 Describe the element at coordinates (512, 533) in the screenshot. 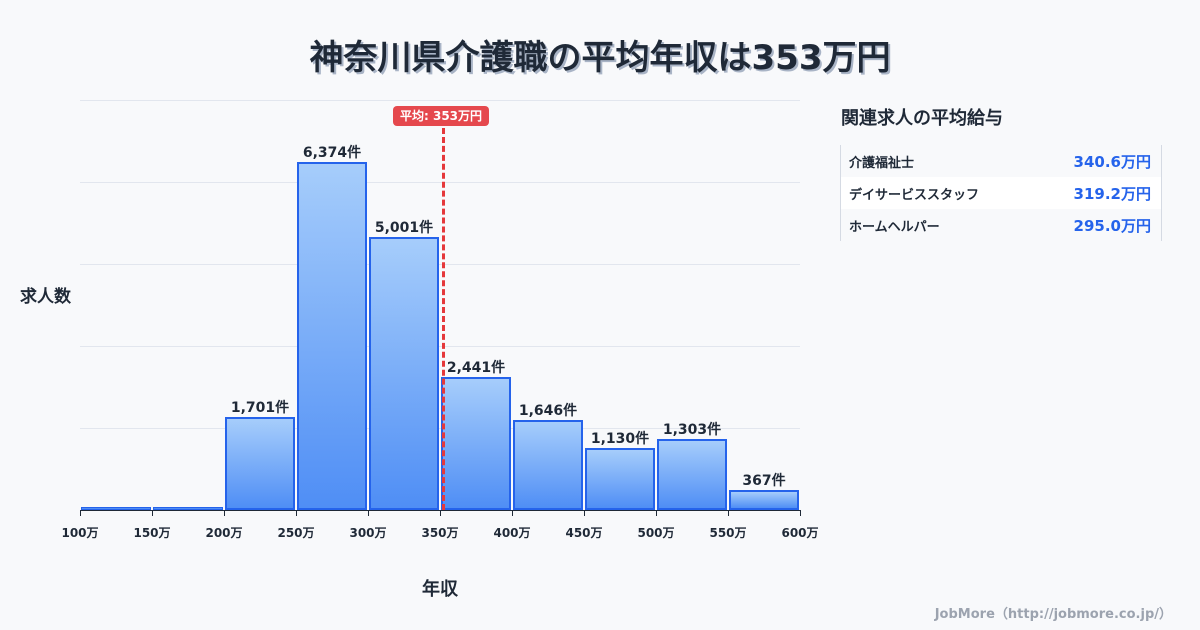

I see `x-tick-label: 400万` at that location.